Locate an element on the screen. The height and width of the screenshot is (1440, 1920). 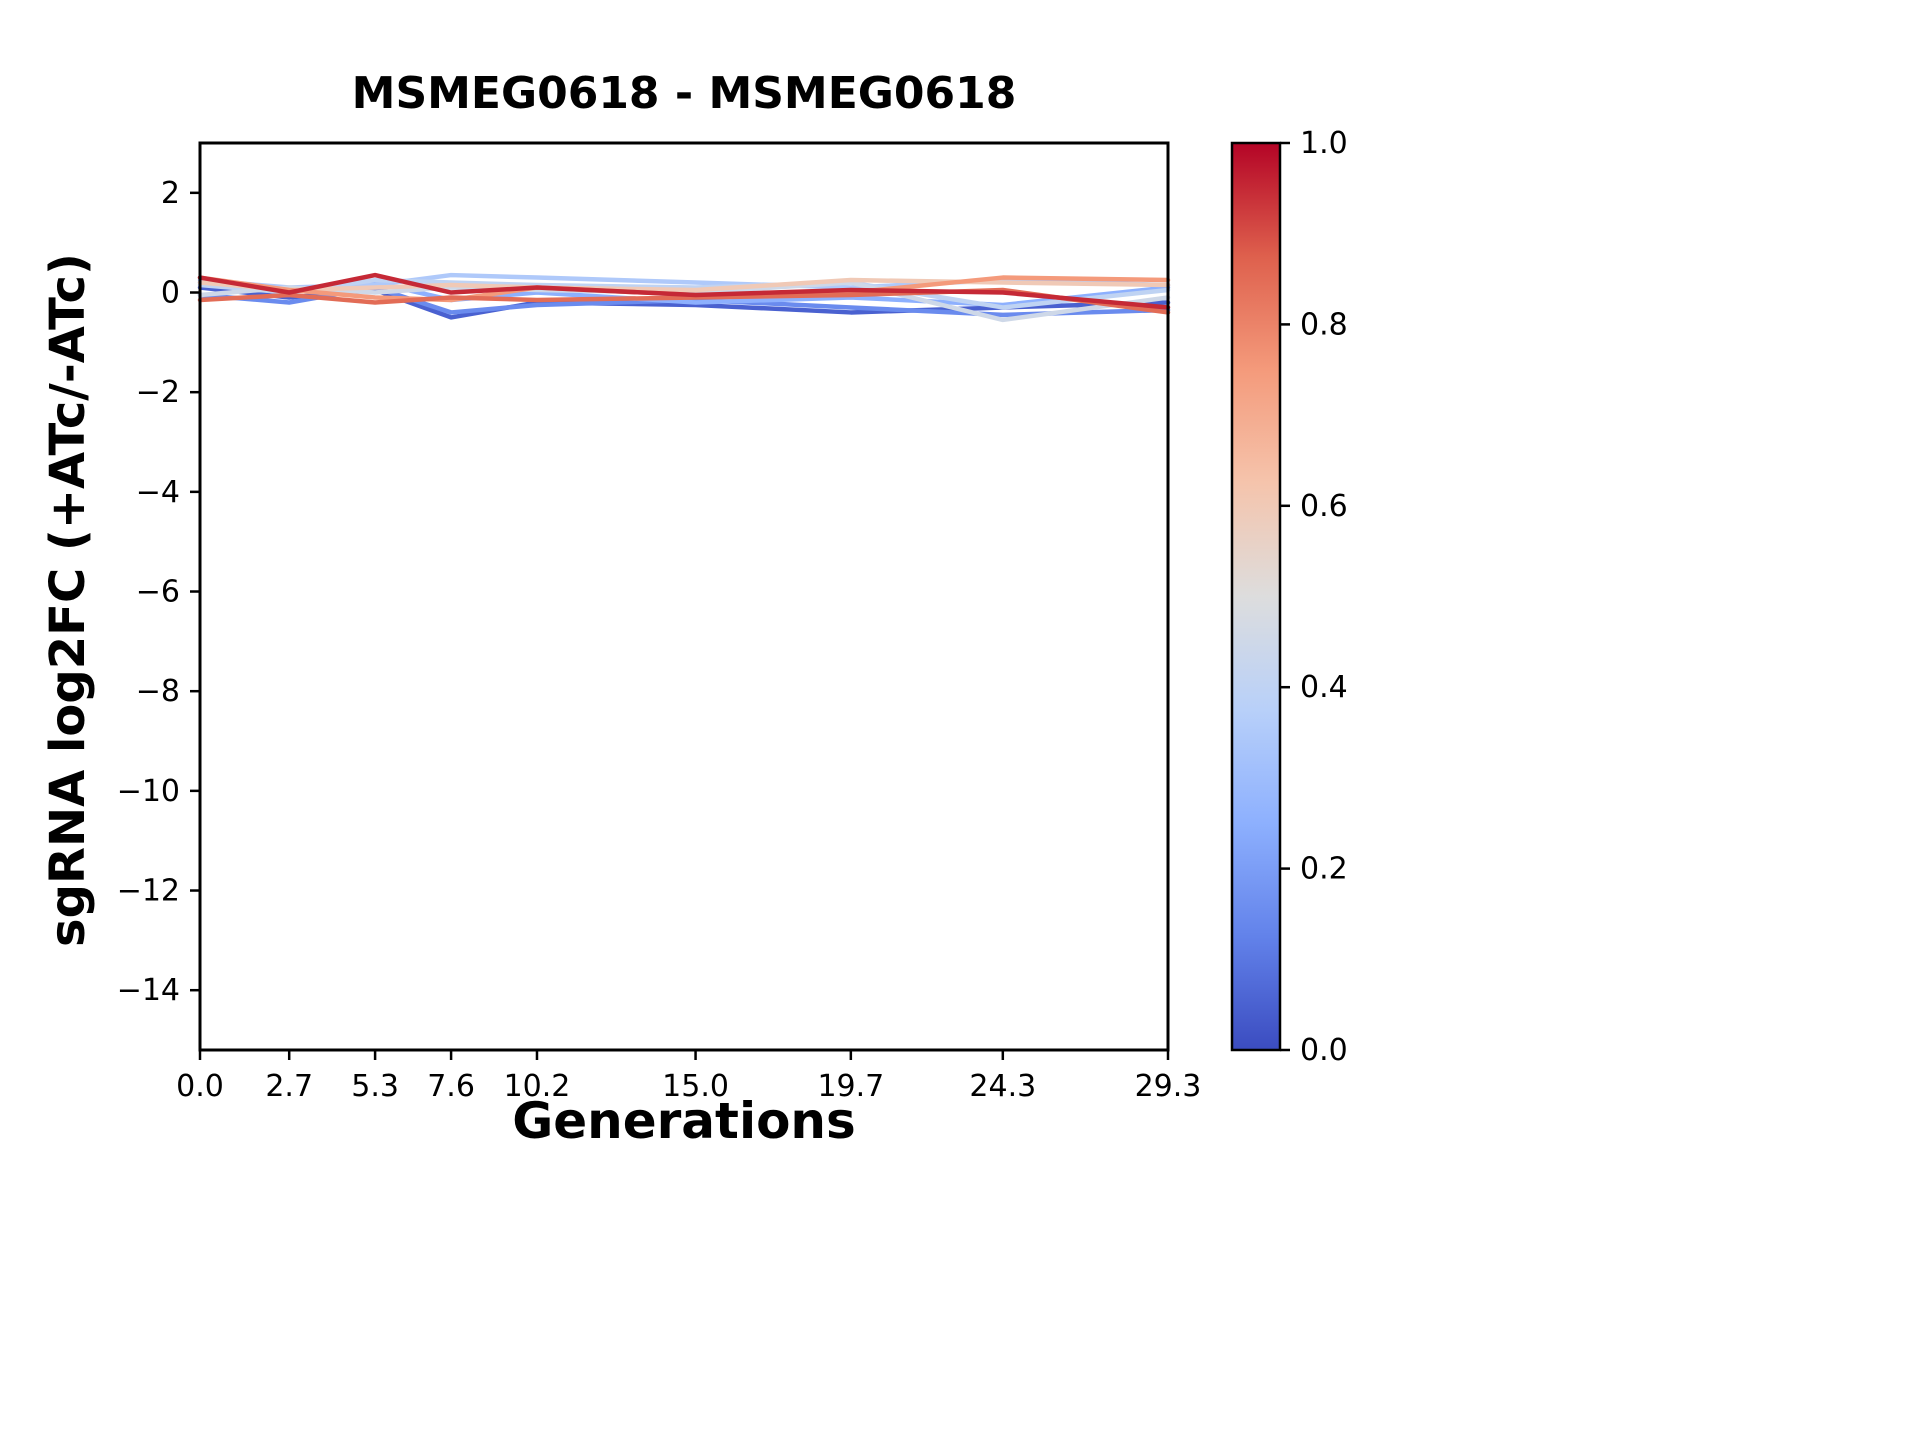
colorbar-tick-label: 0.8 is located at coordinates (1324, 324).